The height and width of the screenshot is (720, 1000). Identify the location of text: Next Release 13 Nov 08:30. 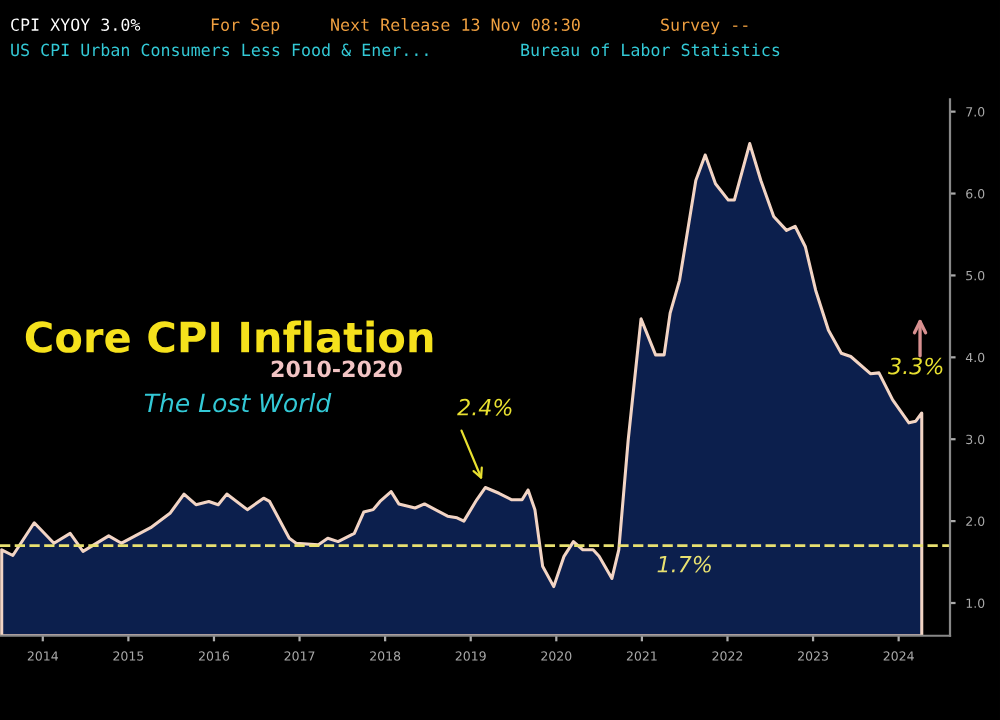
(455, 24).